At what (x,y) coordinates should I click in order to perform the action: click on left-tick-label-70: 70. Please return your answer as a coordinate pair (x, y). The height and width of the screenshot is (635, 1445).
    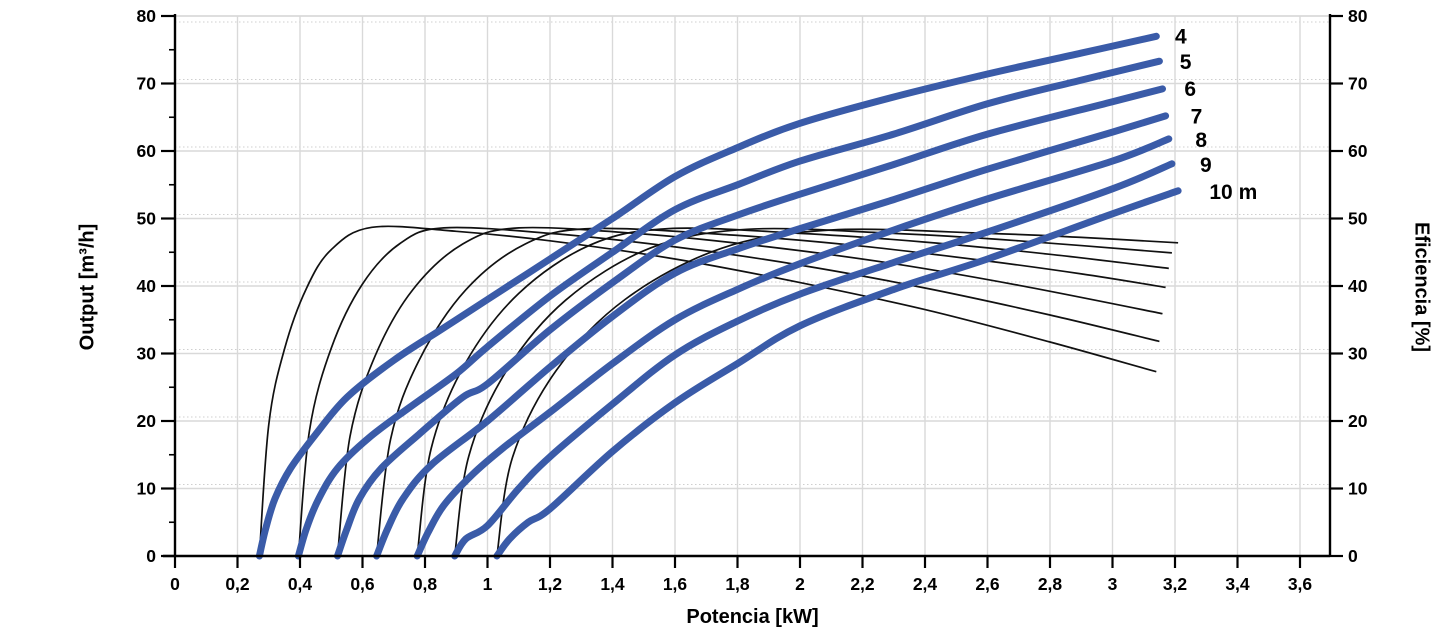
    Looking at the image, I should click on (147, 84).